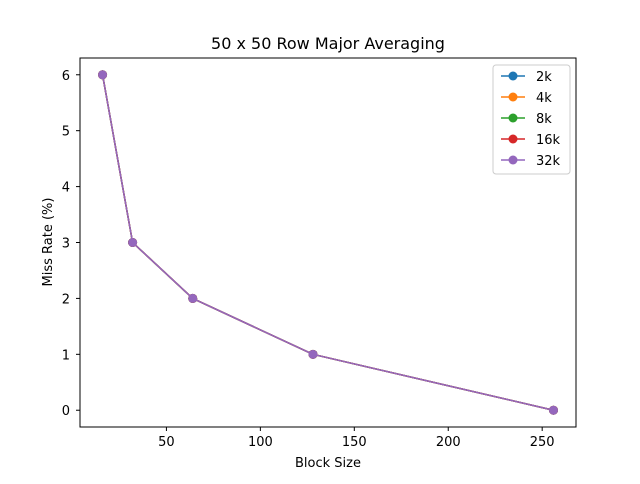  What do you see at coordinates (66, 188) in the screenshot?
I see `y-tick-label: 4` at bounding box center [66, 188].